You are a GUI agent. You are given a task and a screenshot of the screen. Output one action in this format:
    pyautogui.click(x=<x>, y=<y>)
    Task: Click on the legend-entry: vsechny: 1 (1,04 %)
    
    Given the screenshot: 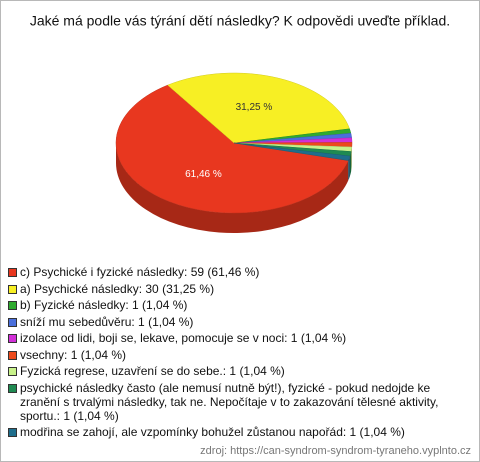 What is the action you would take?
    pyautogui.click(x=236, y=355)
    